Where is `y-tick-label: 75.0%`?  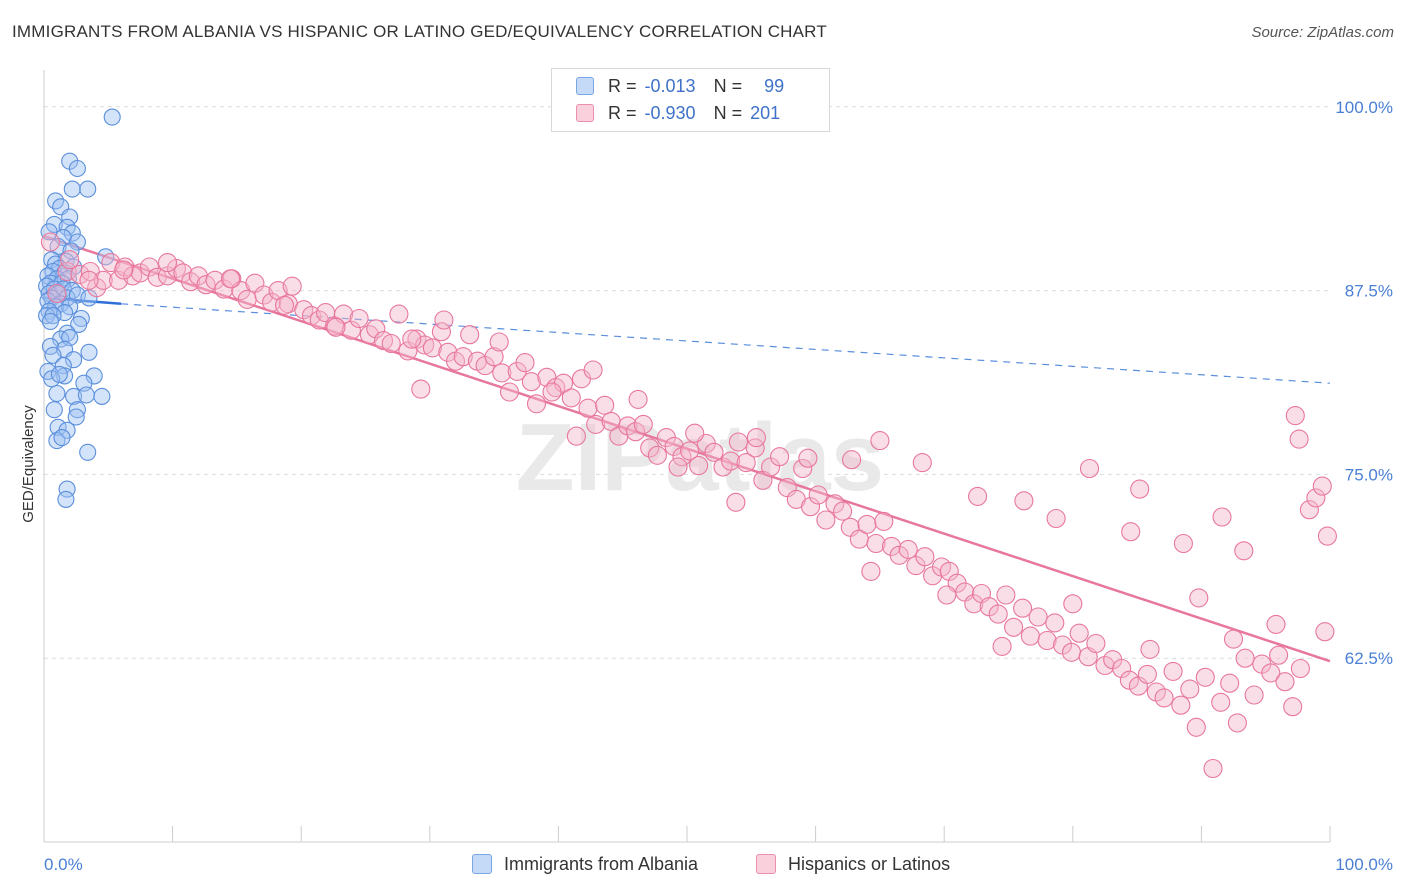
y-tick-label: 75.0% is located at coordinates (1369, 474).